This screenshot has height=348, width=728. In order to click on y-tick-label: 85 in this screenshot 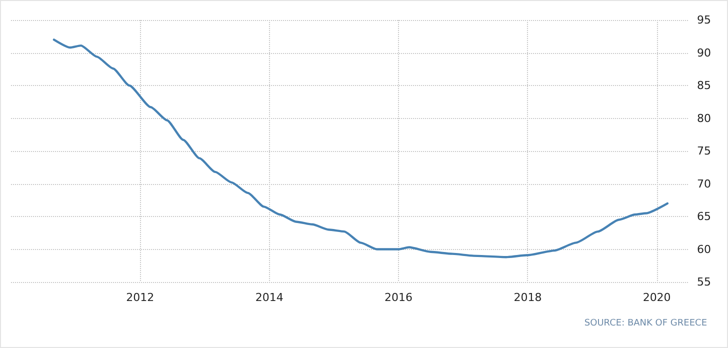, I will do `click(704, 85)`.